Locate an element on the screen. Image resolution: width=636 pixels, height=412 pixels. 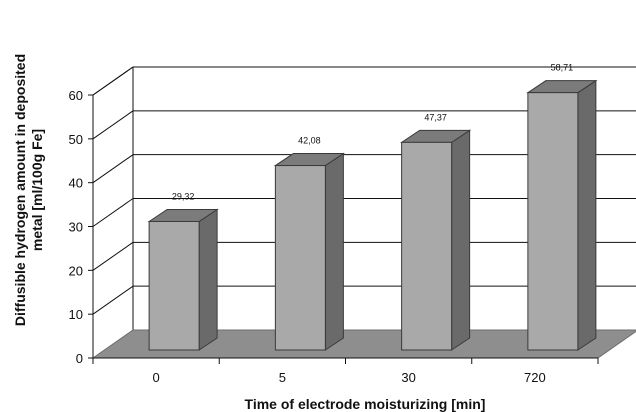
y-tick-label: 40 is located at coordinates (76, 183).